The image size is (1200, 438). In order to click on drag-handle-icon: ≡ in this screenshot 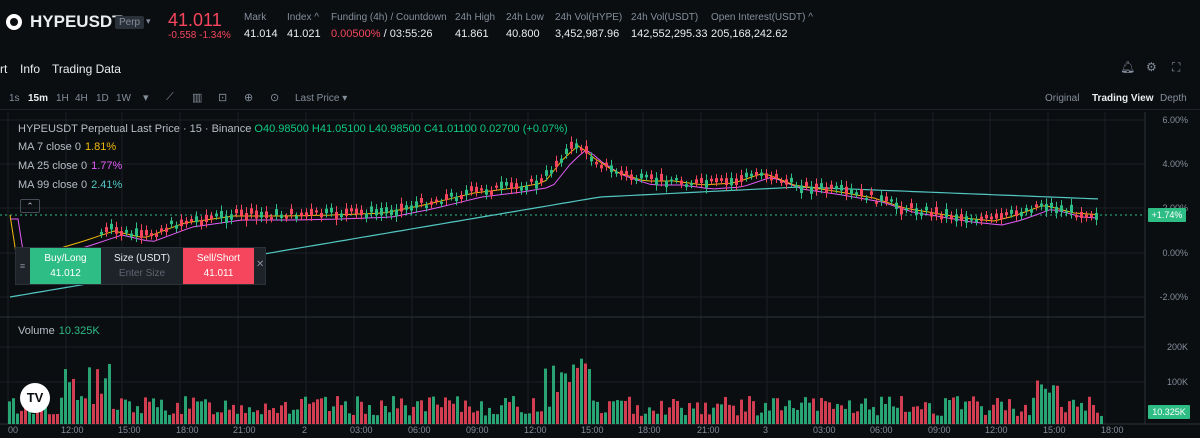, I will do `click(22, 266)`.